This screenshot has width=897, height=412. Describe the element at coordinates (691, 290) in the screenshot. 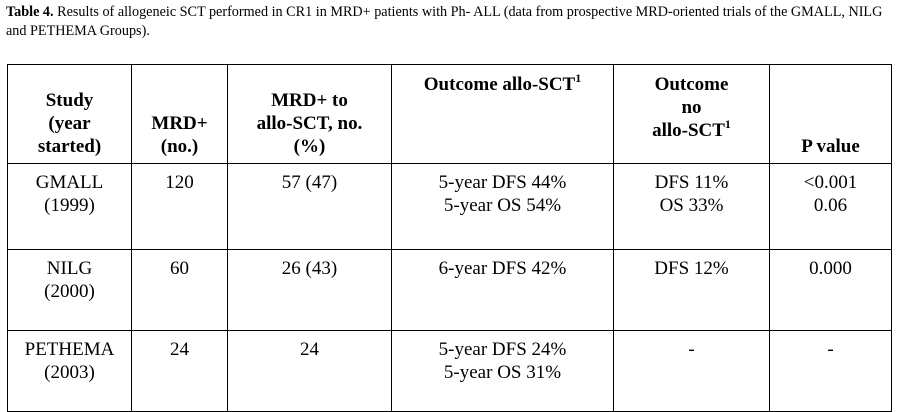

I see `cell-outcome-no-allo: DFS 12%` at that location.